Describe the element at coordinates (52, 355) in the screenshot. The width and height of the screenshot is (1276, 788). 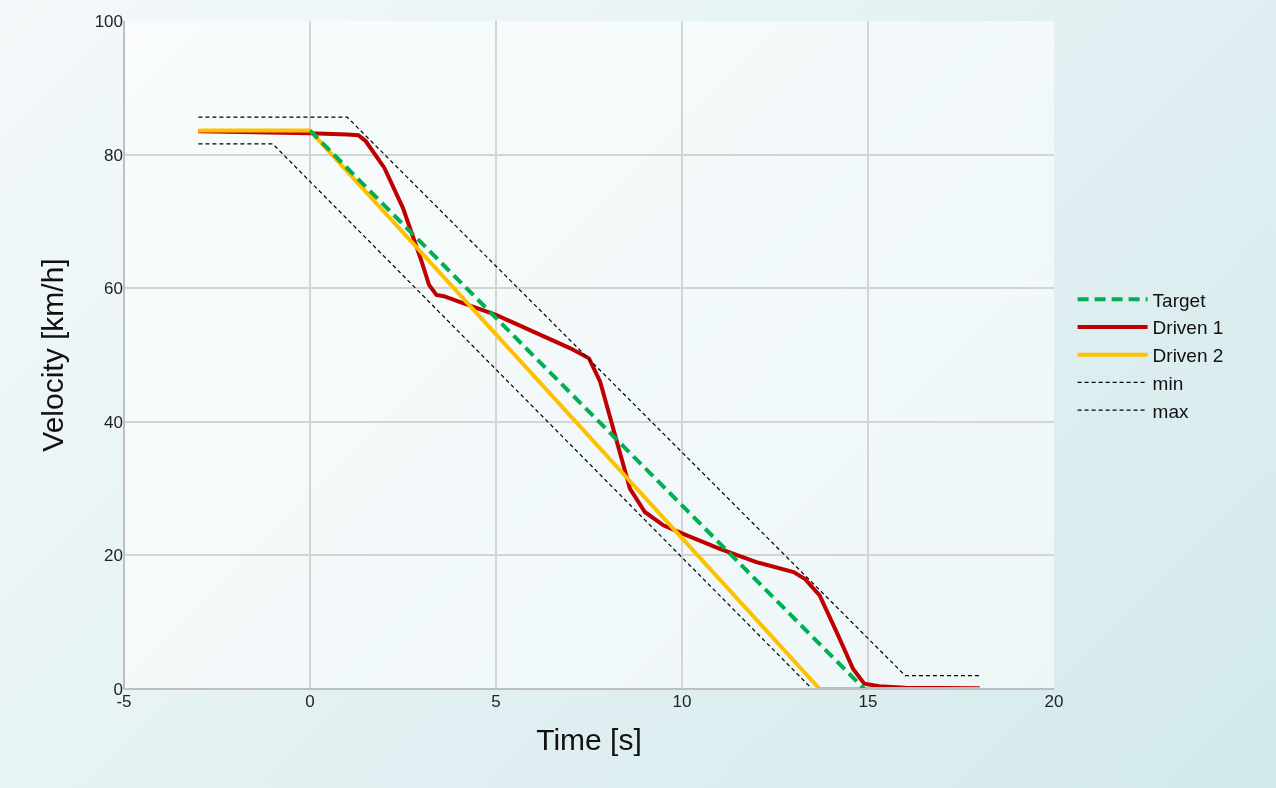
I see `y-axis-title: Velocity [km/h]` at that location.